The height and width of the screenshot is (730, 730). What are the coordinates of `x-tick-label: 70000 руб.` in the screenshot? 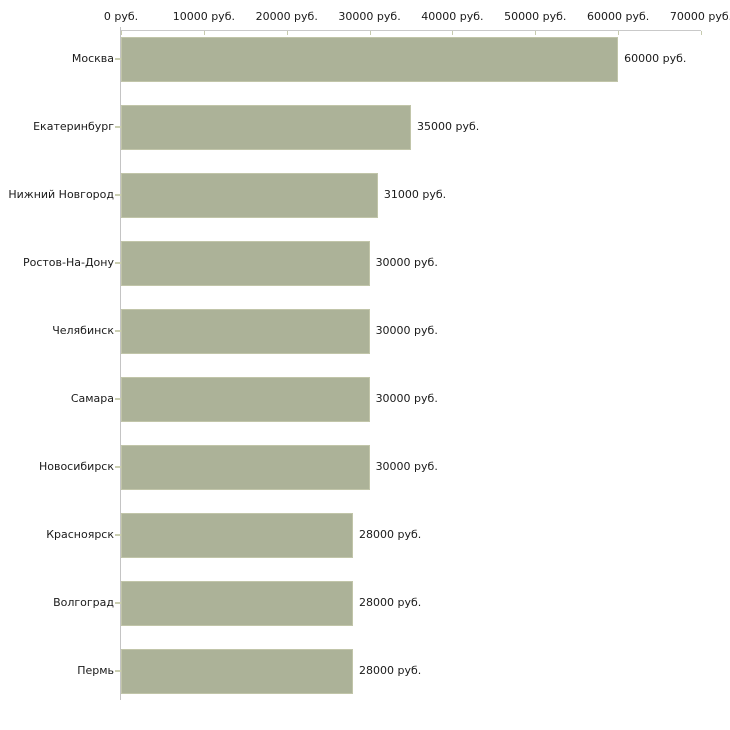 It's located at (699, 16).